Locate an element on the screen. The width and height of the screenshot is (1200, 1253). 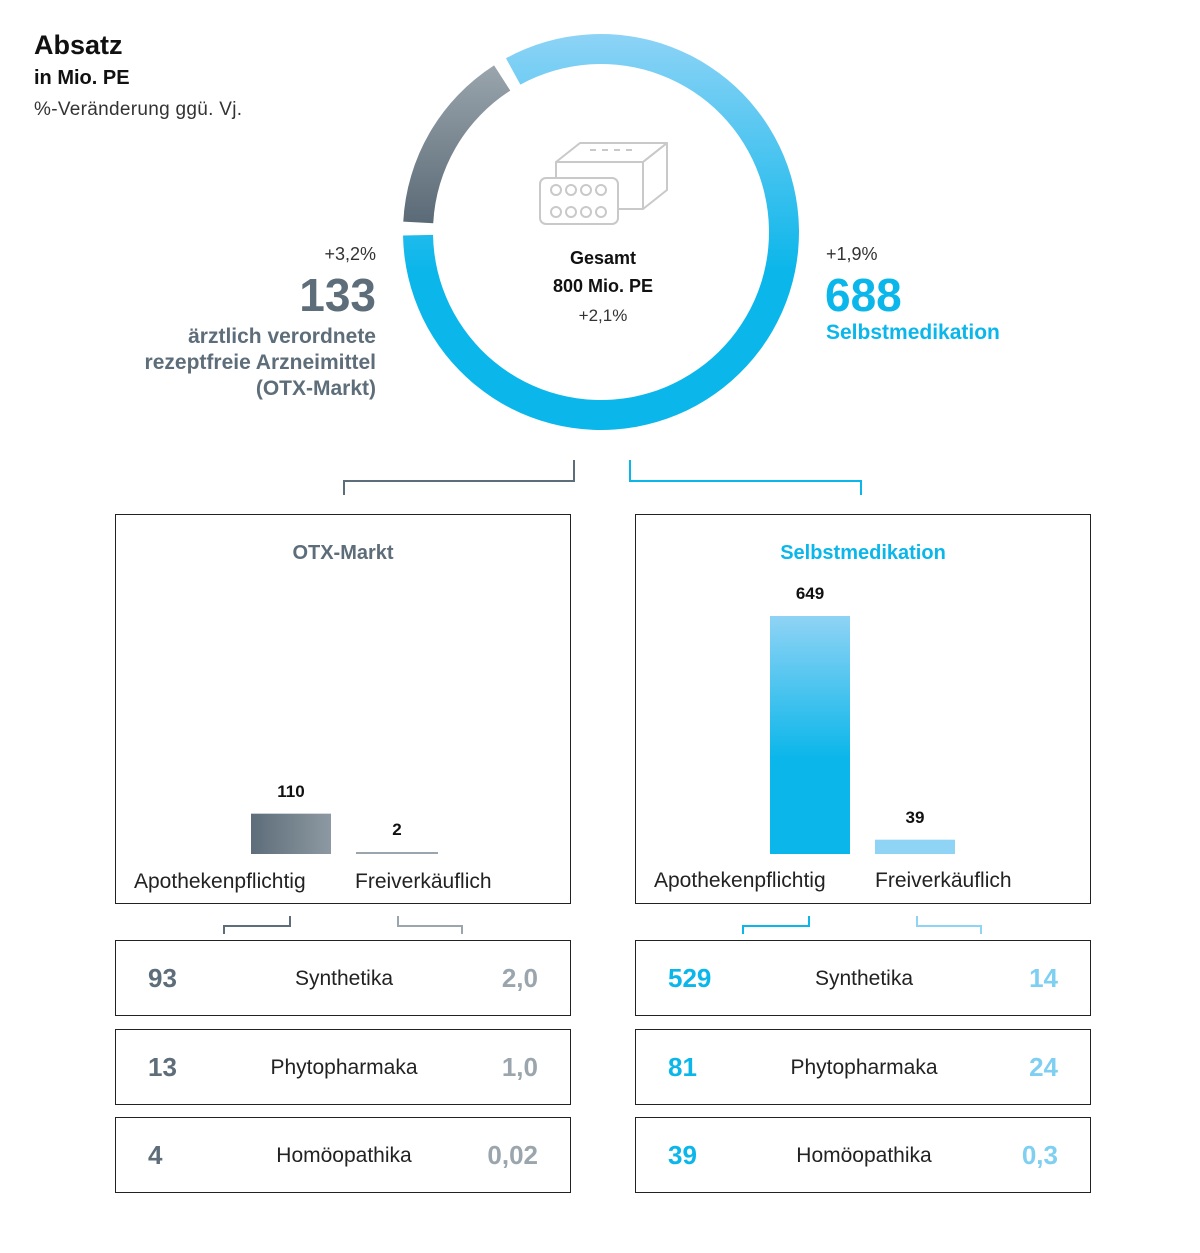
otx-synthetika-freiverkaeuflich: 2,0 is located at coordinates (519, 978).